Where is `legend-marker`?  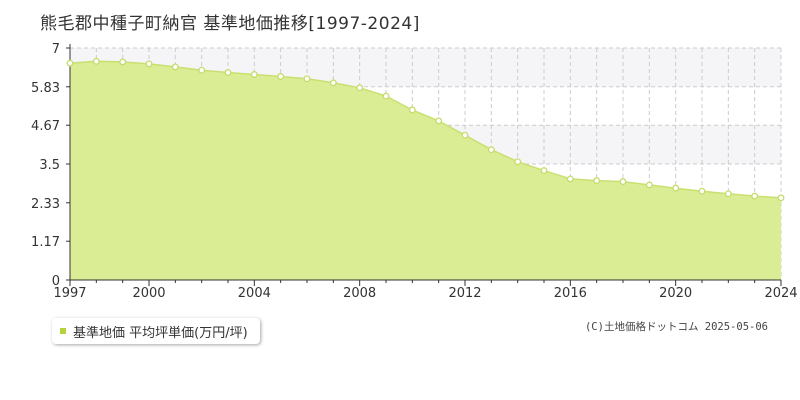 legend-marker is located at coordinates (63, 331).